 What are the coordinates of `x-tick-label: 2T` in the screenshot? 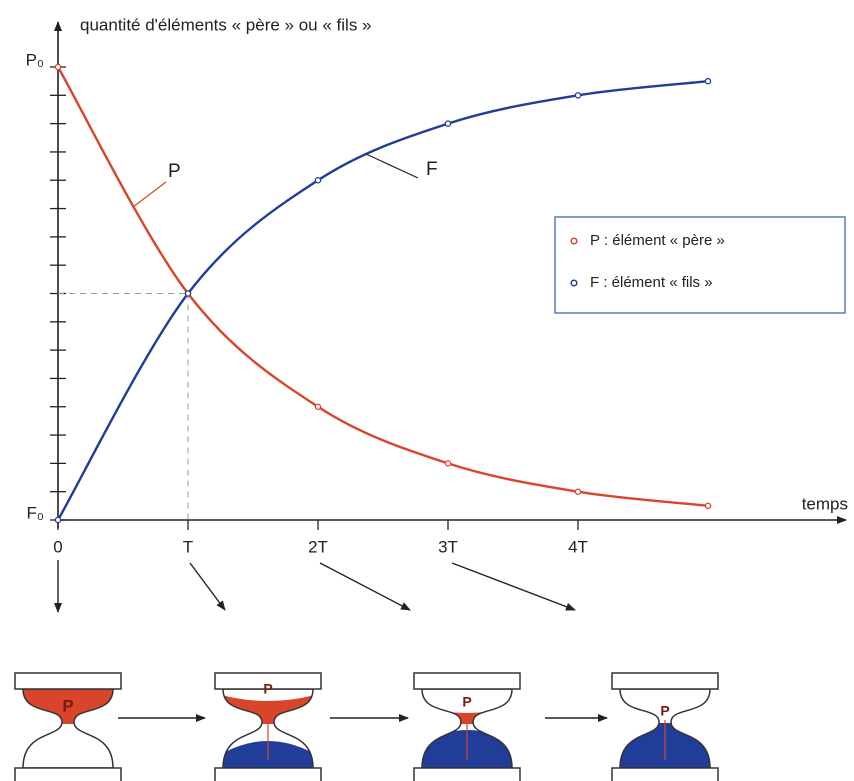 It's located at (318, 546).